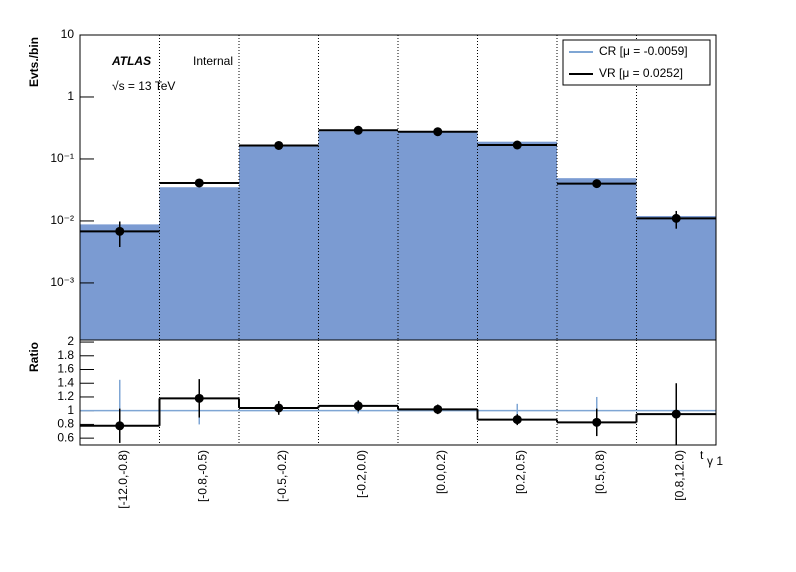 The height and width of the screenshot is (572, 796). Describe the element at coordinates (398, 392) in the screenshot. I see `frame` at that location.